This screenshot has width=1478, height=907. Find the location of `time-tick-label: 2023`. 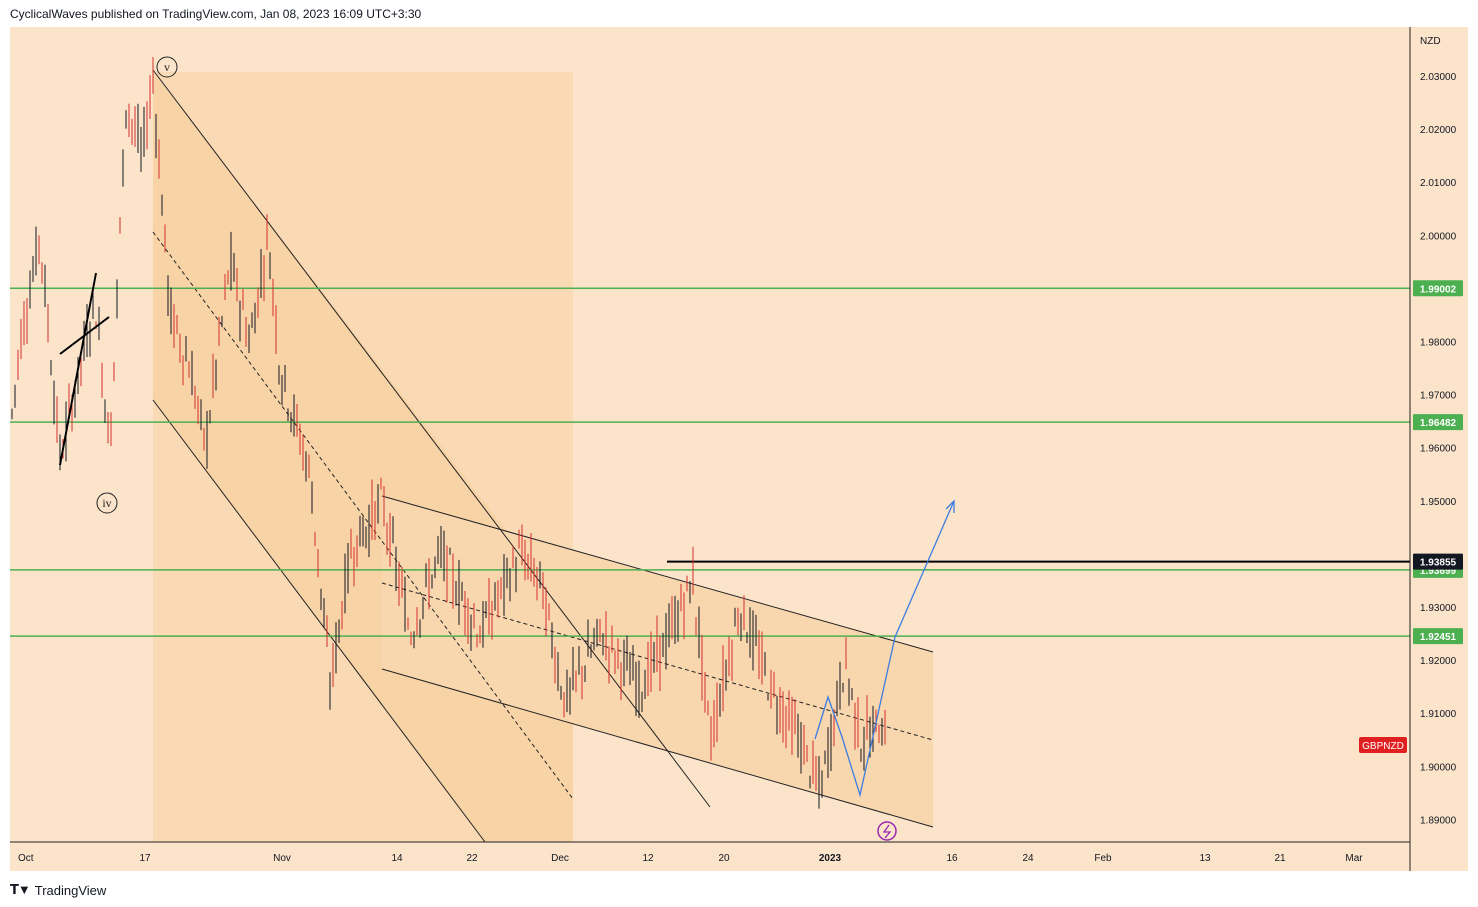

time-tick-label: 2023 is located at coordinates (830, 858).